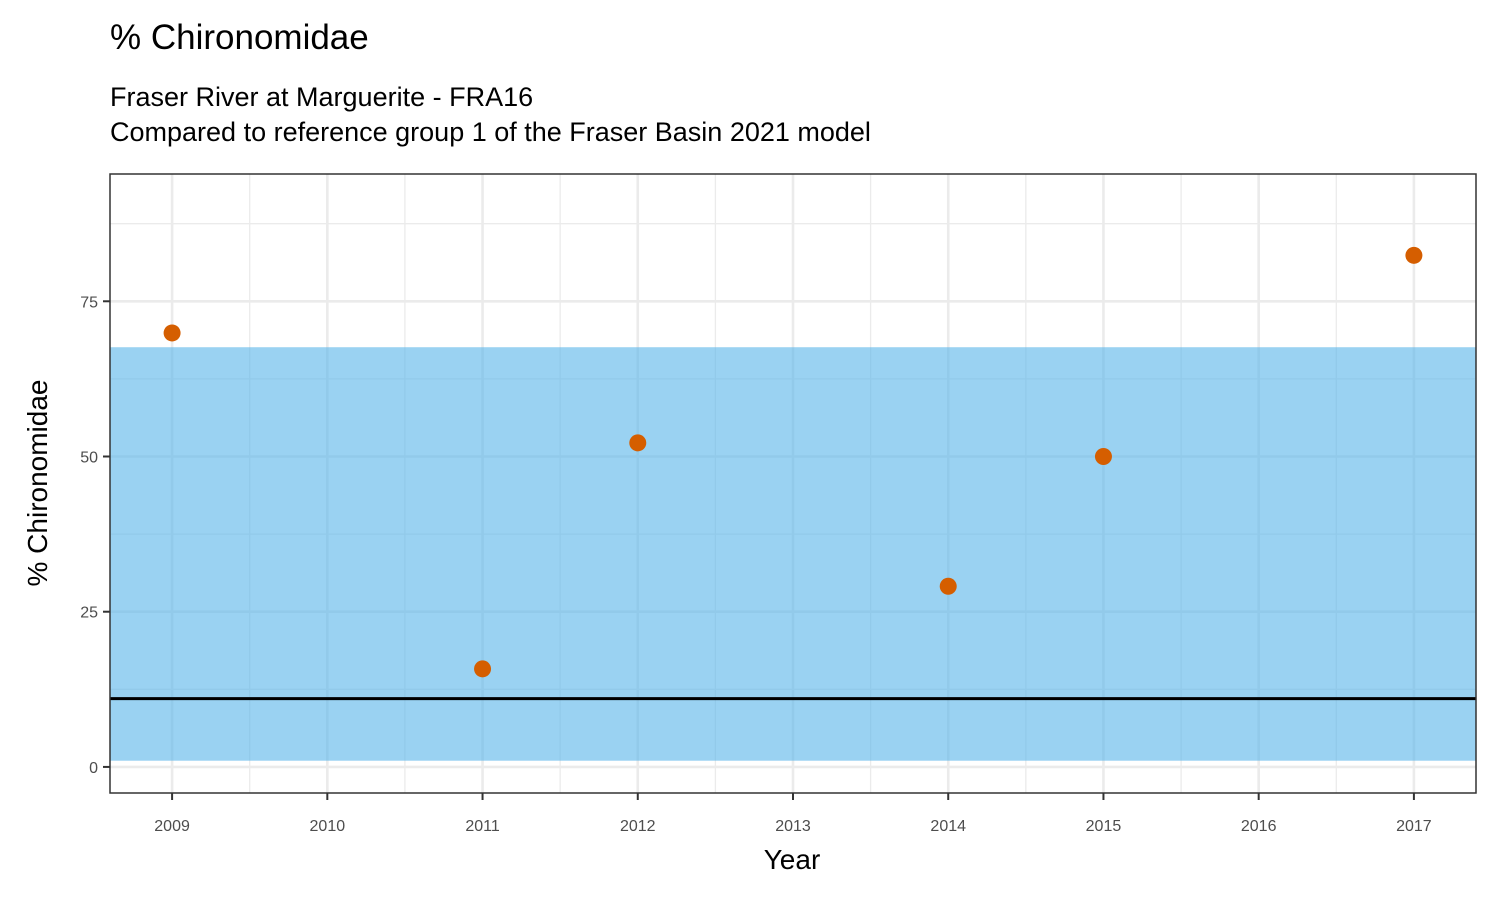 The width and height of the screenshot is (1500, 900). What do you see at coordinates (89, 302) in the screenshot?
I see `y-tick-label: 75` at bounding box center [89, 302].